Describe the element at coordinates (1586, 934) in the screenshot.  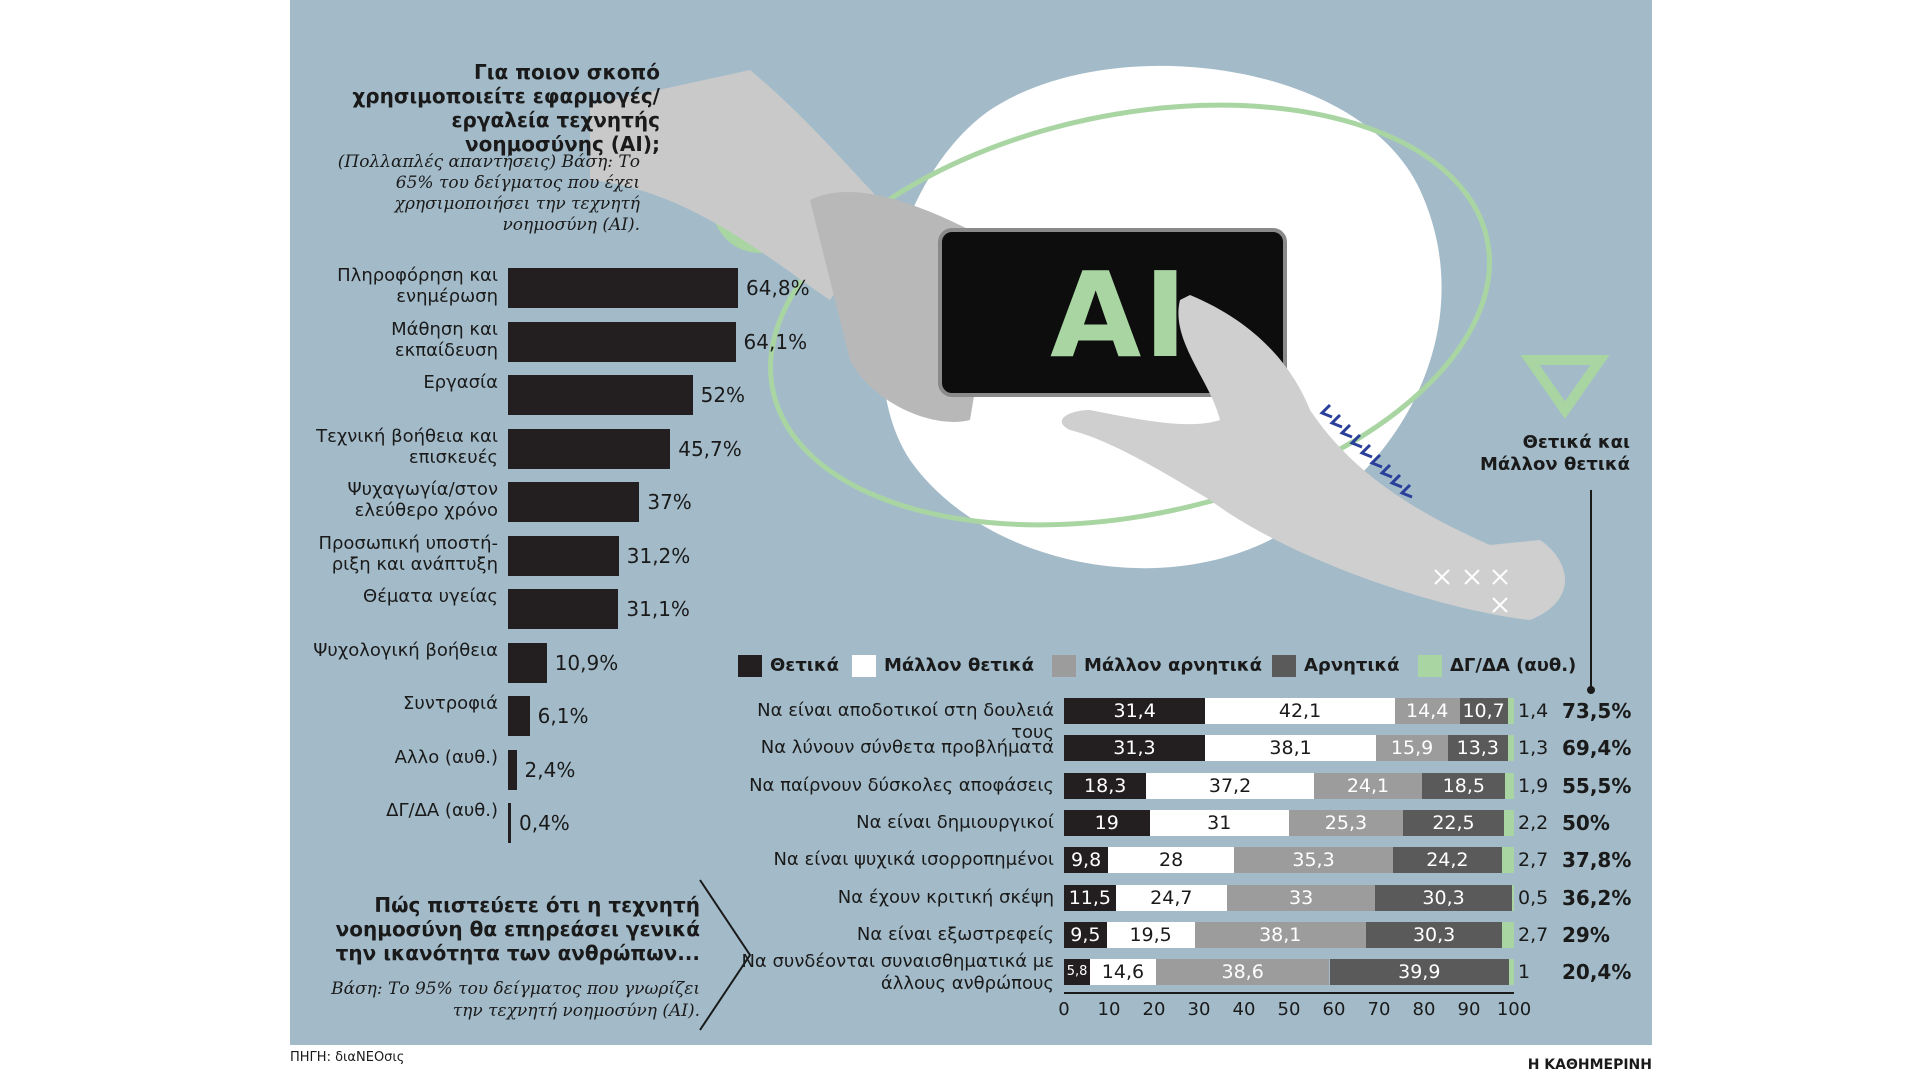
I see `positive-total-value: 29%` at that location.